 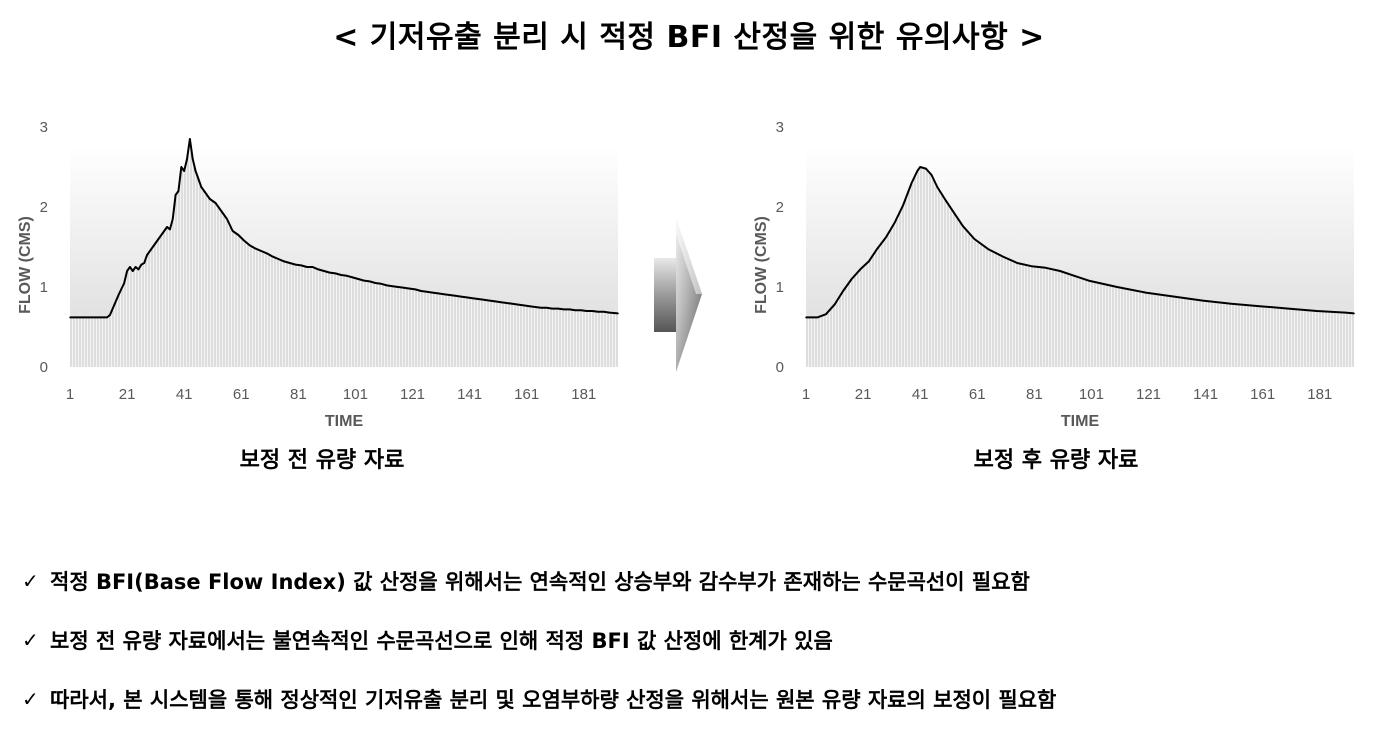 I want to click on x-tick-label: 101, so click(x=355, y=394).